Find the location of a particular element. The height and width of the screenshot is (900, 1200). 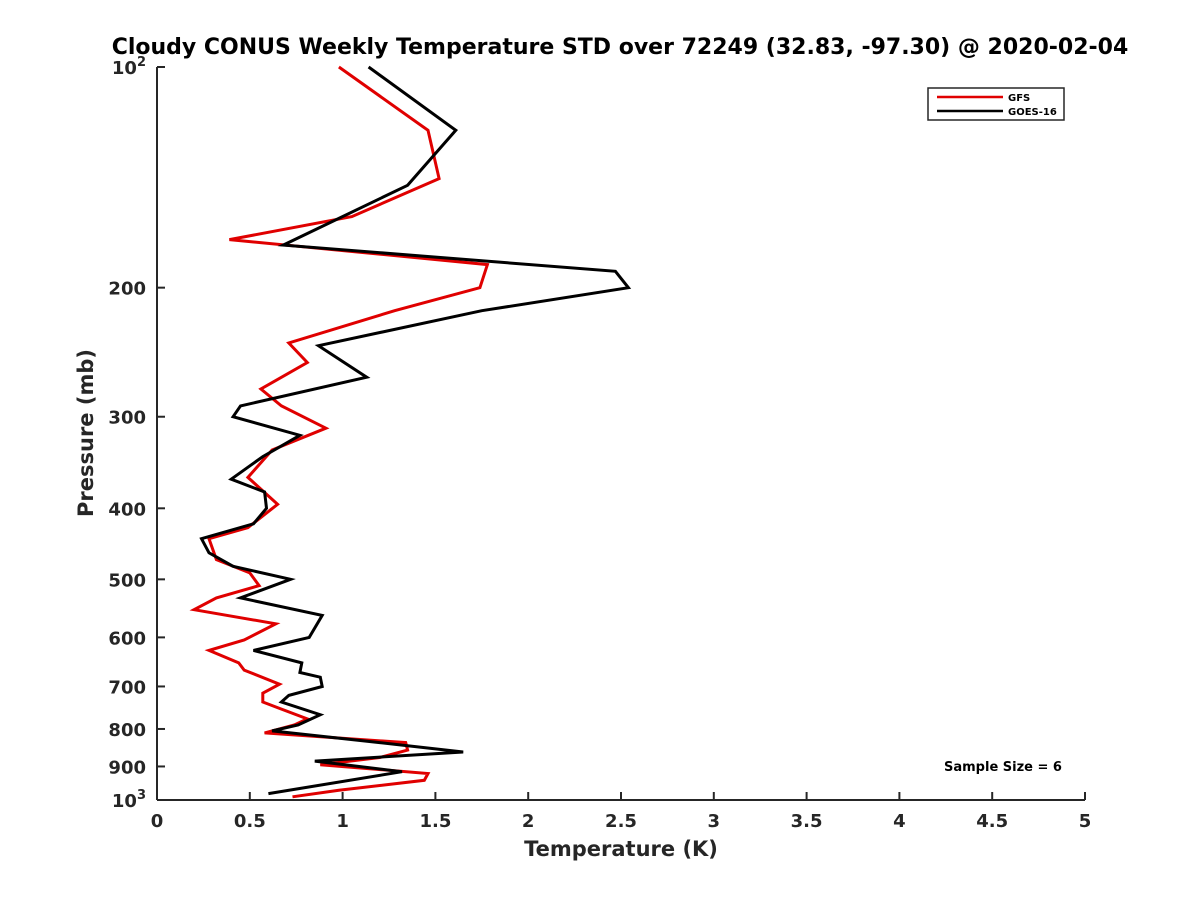

y-tick-label: 200 is located at coordinates (127, 289).